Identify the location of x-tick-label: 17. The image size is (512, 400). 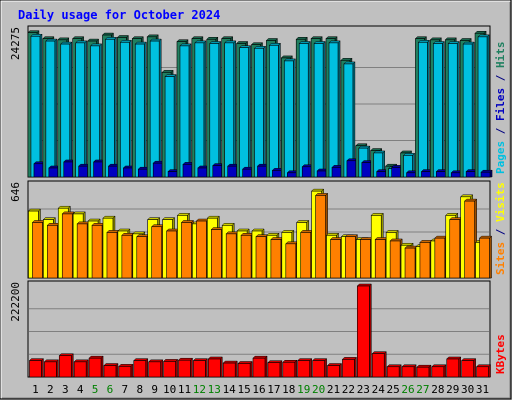
(273, 389).